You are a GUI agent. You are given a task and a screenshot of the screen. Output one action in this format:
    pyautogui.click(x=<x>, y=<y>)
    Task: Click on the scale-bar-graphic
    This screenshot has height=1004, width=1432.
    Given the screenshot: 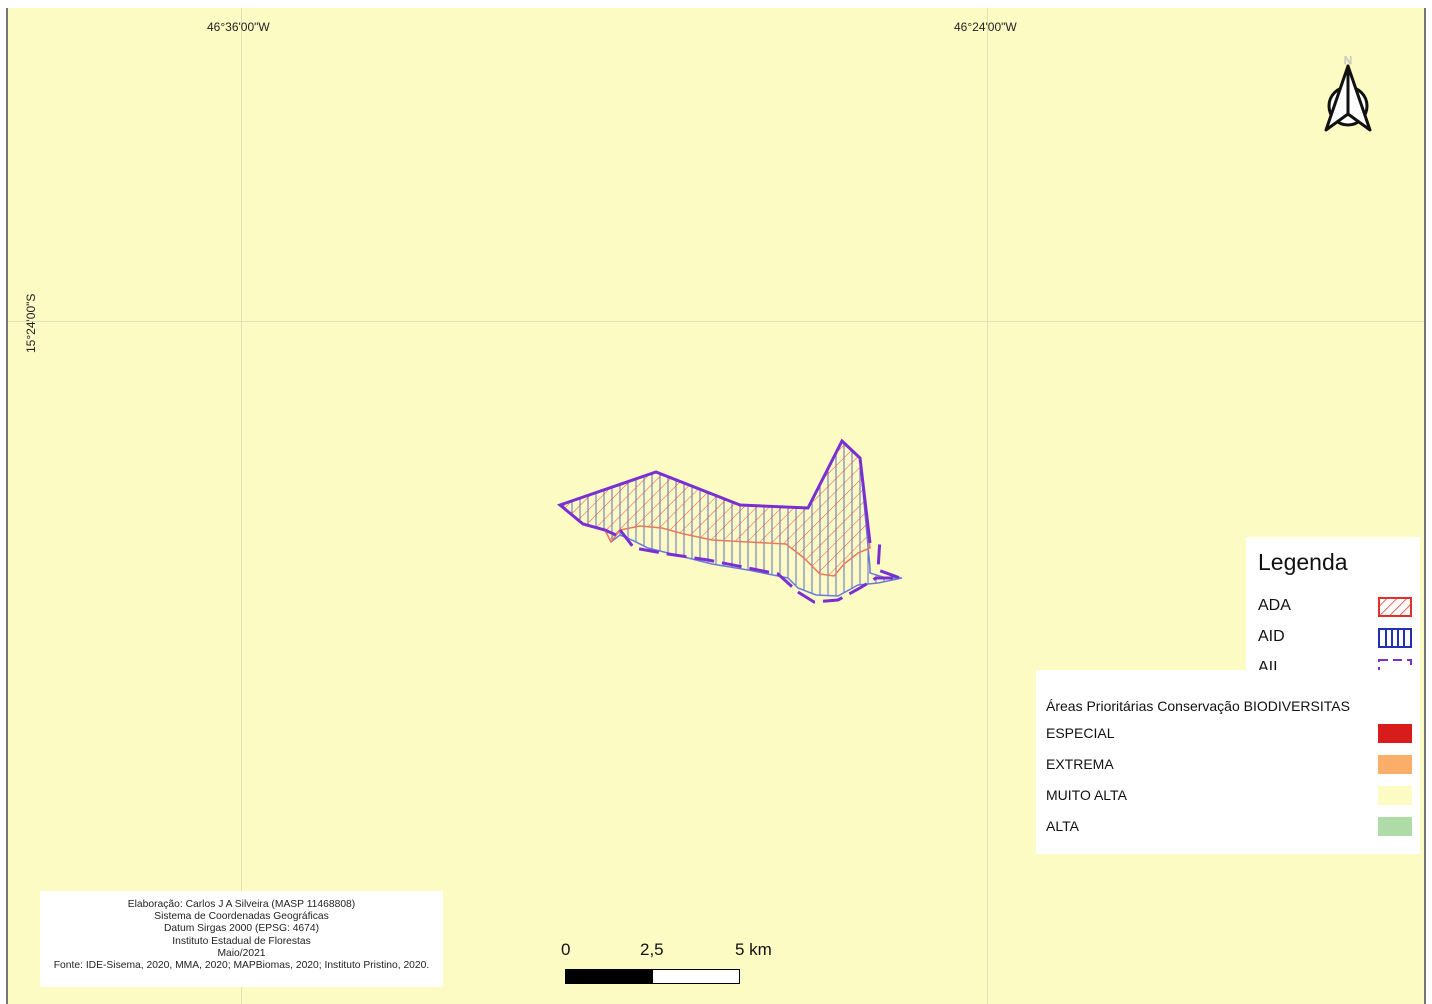 What is the action you would take?
    pyautogui.click(x=652, y=976)
    